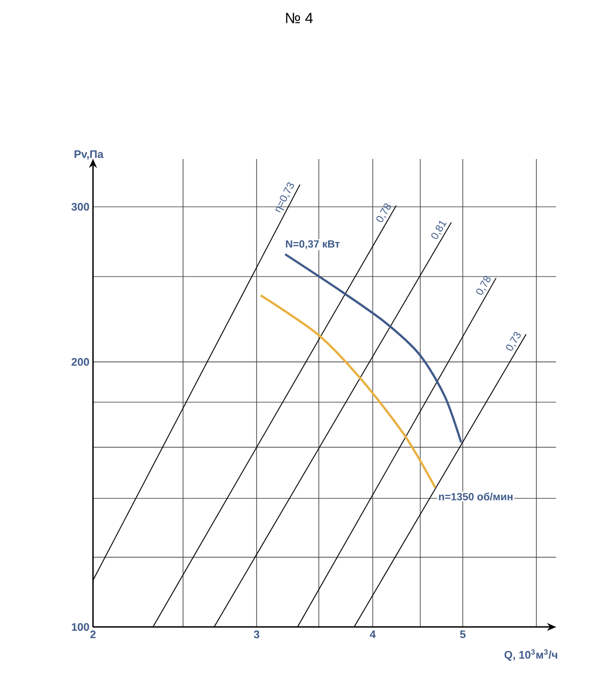  What do you see at coordinates (373, 634) in the screenshot?
I see `x-tick-label: 4` at bounding box center [373, 634].